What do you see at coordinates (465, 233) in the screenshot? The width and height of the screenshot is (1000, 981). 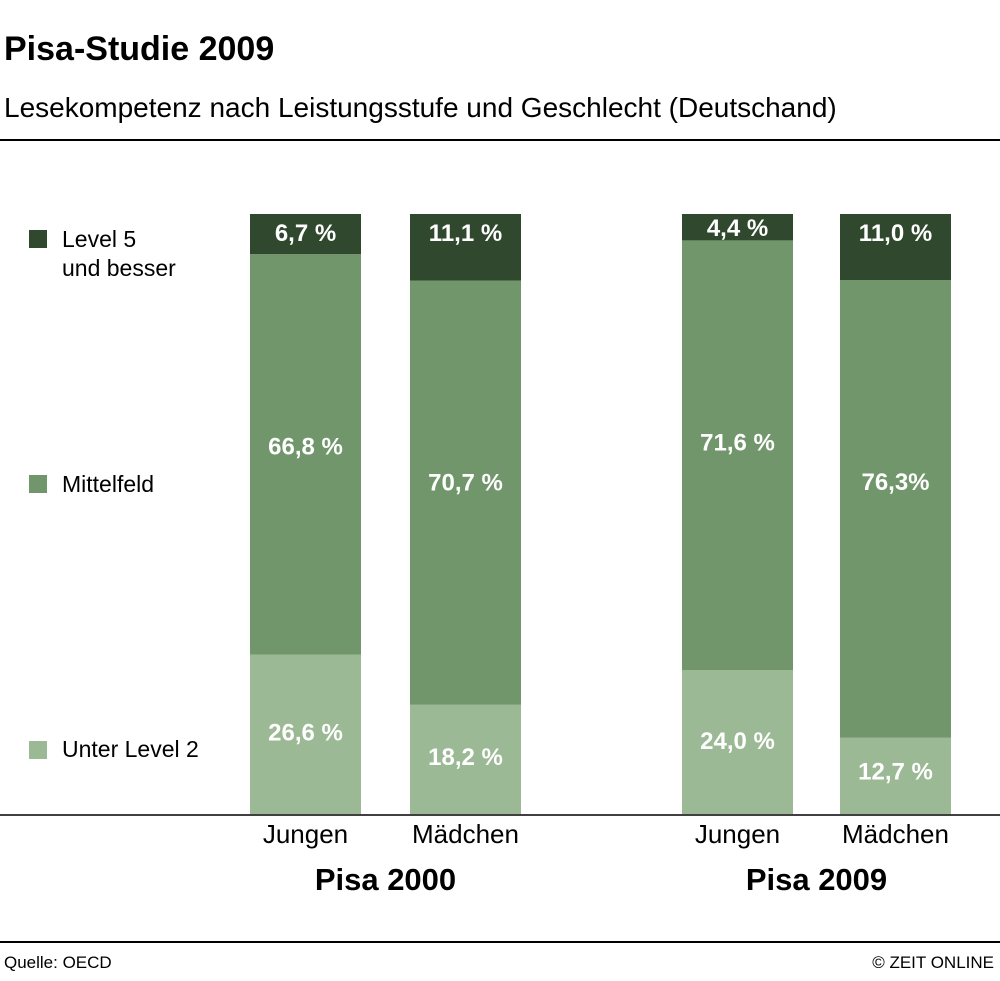 I see `value-label-pisa-2000-maedchen-level-5-und-besser: 11,1 %` at bounding box center [465, 233].